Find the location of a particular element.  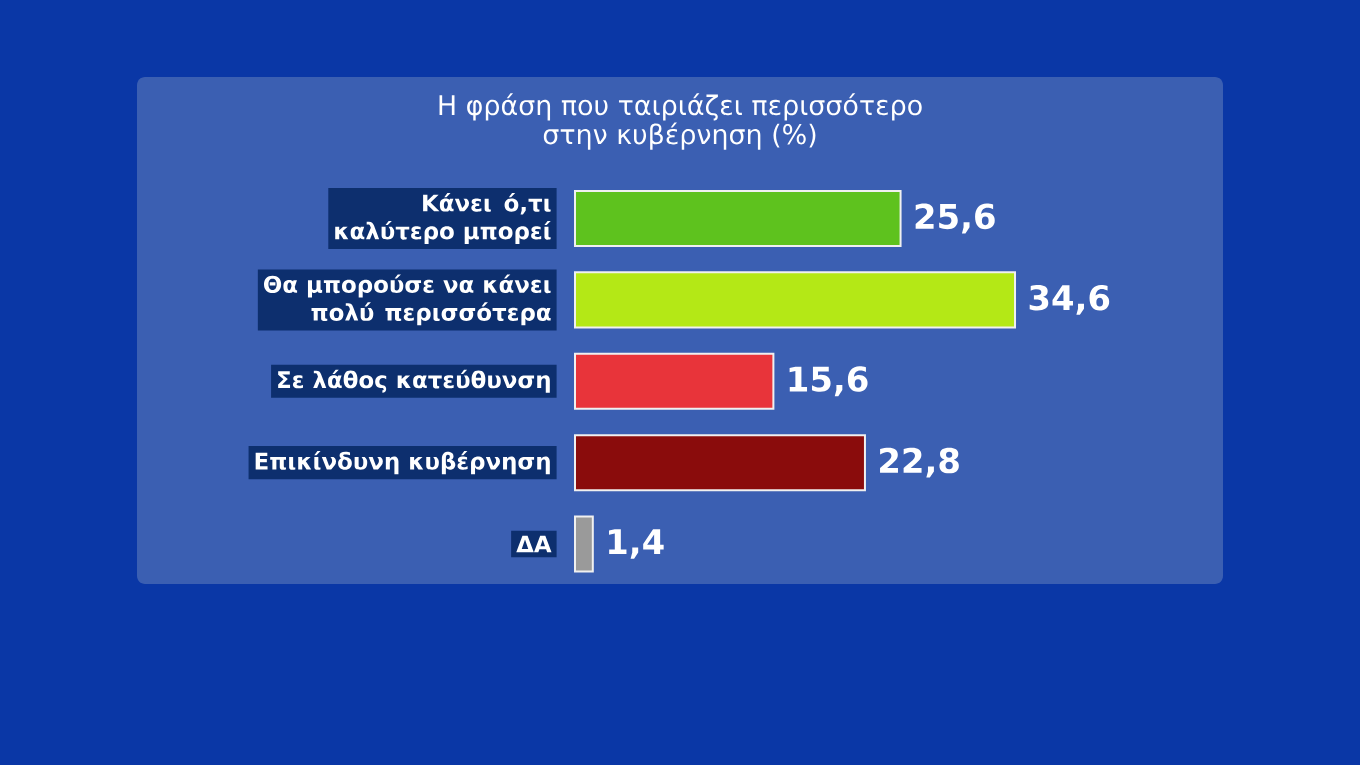

y-tick-label: Κάνει ό,τι καλύτερο μπορεί is located at coordinates (443, 218).